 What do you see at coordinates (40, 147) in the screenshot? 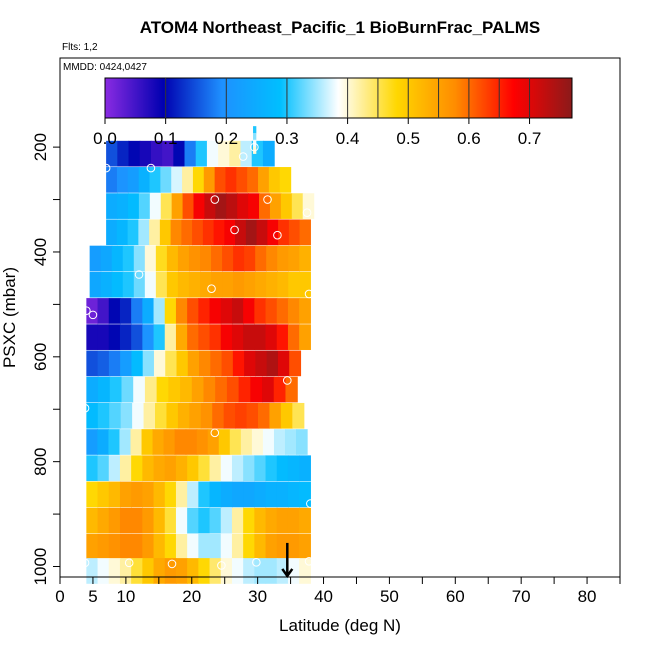
I see `y-tick-label: 200` at bounding box center [40, 147].